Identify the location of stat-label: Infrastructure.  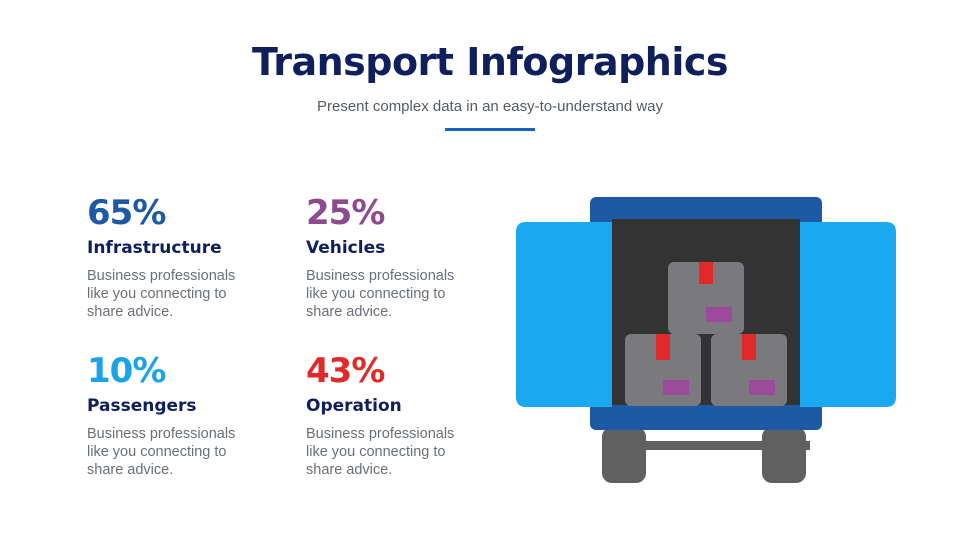
(154, 248).